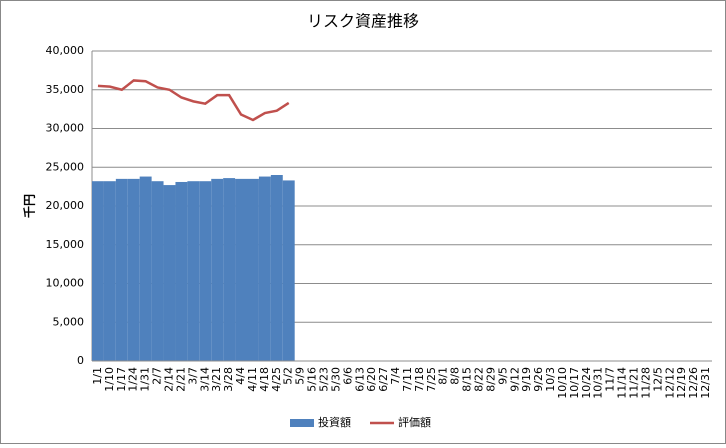 The width and height of the screenshot is (726, 448). What do you see at coordinates (574, 383) in the screenshot?
I see `x-tick-label: 10/17` at bounding box center [574, 383].